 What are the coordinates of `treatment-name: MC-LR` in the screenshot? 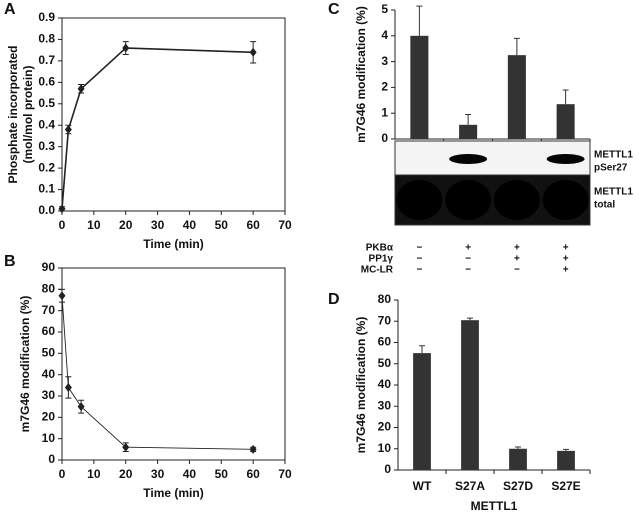 It's located at (377, 270).